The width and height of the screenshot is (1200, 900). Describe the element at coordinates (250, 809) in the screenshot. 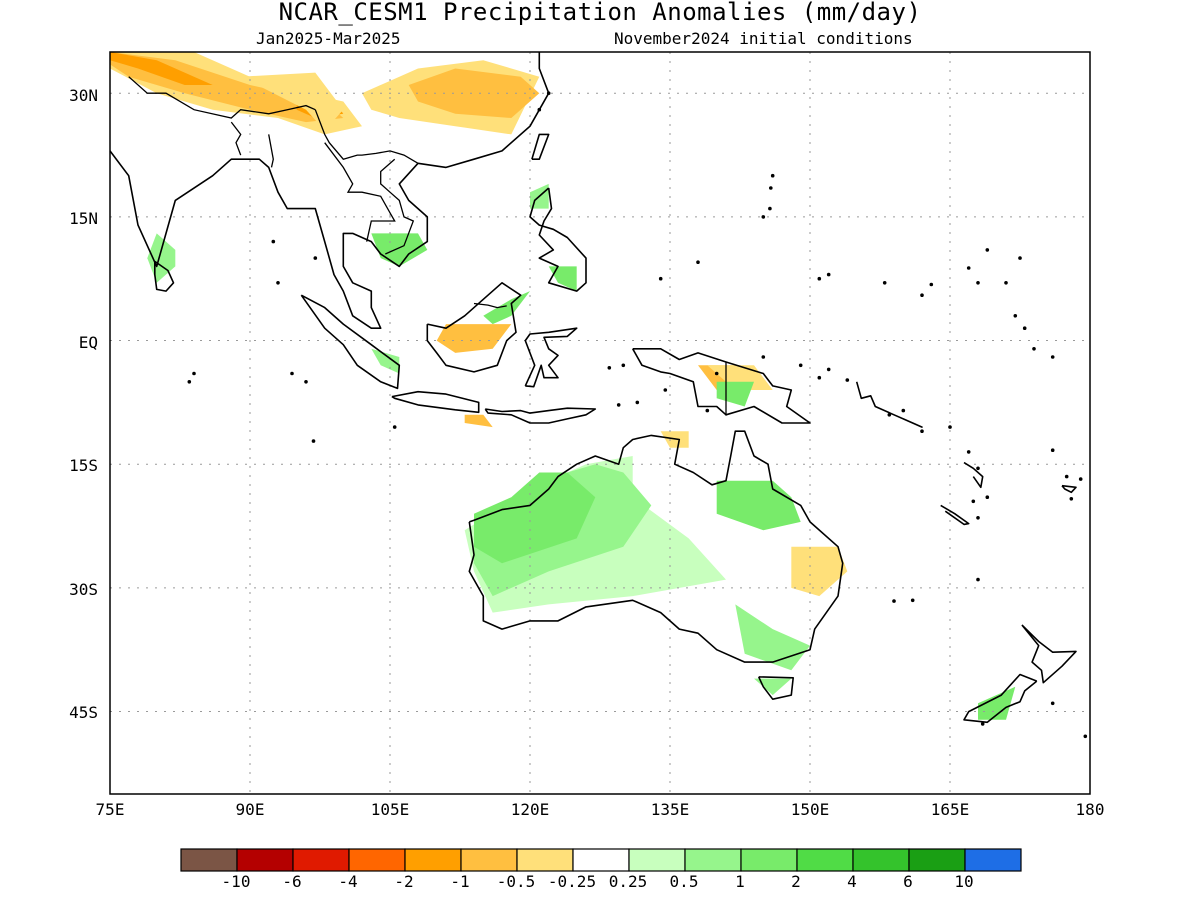

I see `lon-label: 90E` at that location.